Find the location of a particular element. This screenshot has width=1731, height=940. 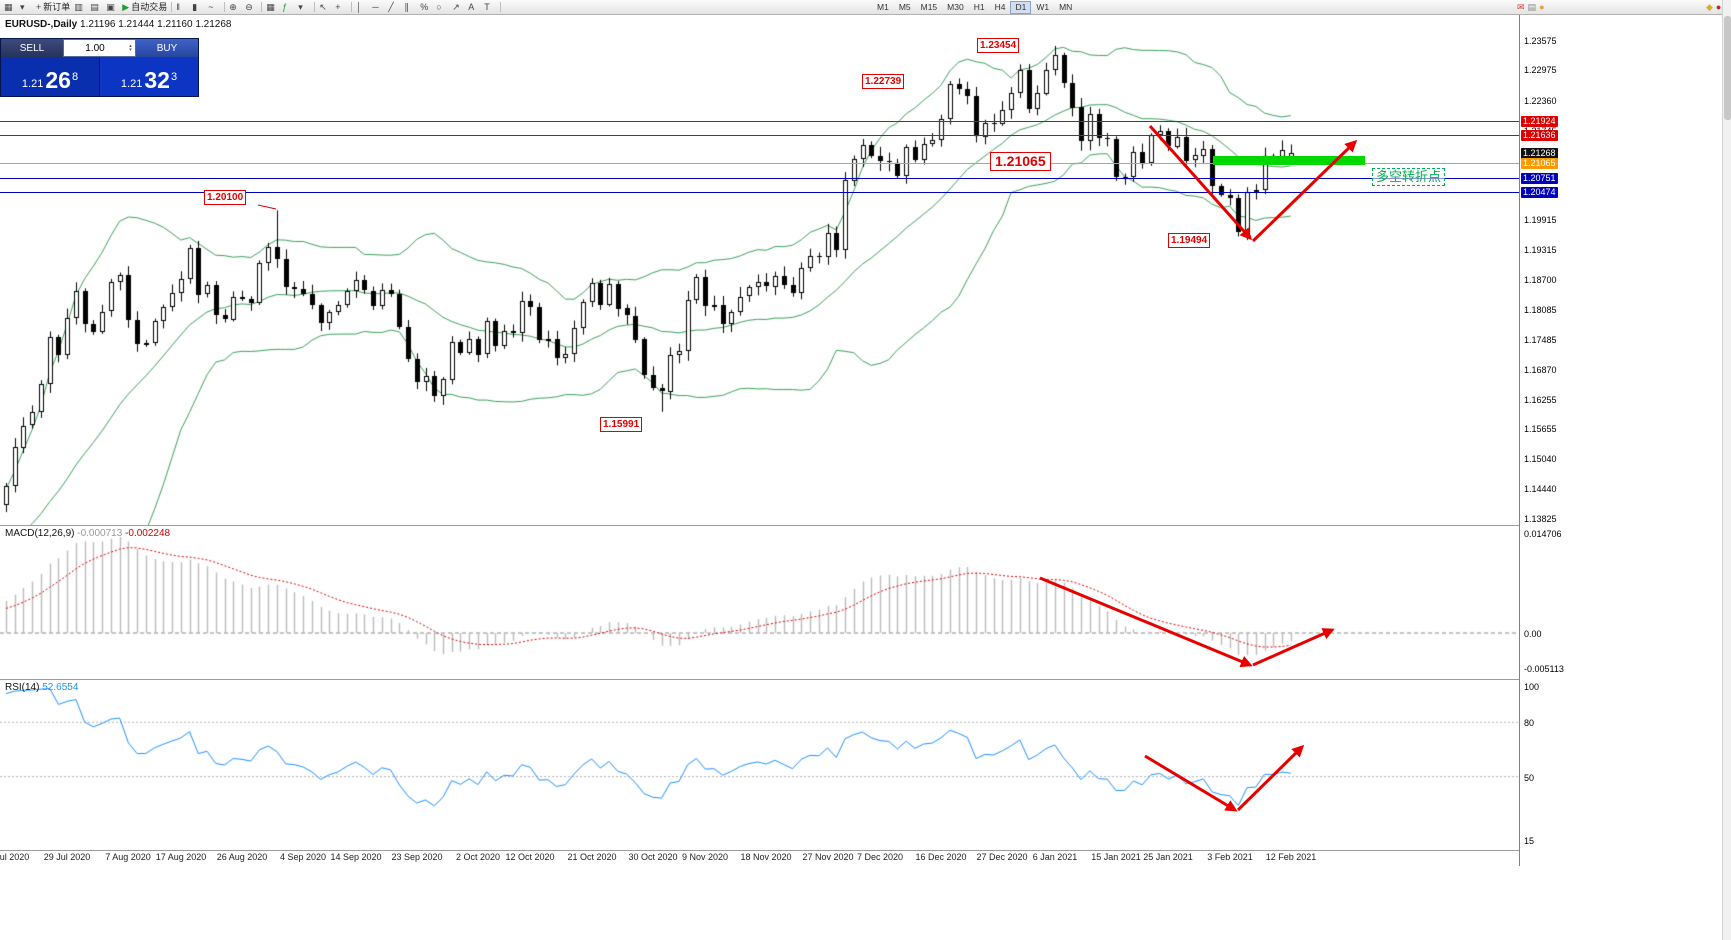

terminal-icon-glyph: ▣ is located at coordinates (110, 7).